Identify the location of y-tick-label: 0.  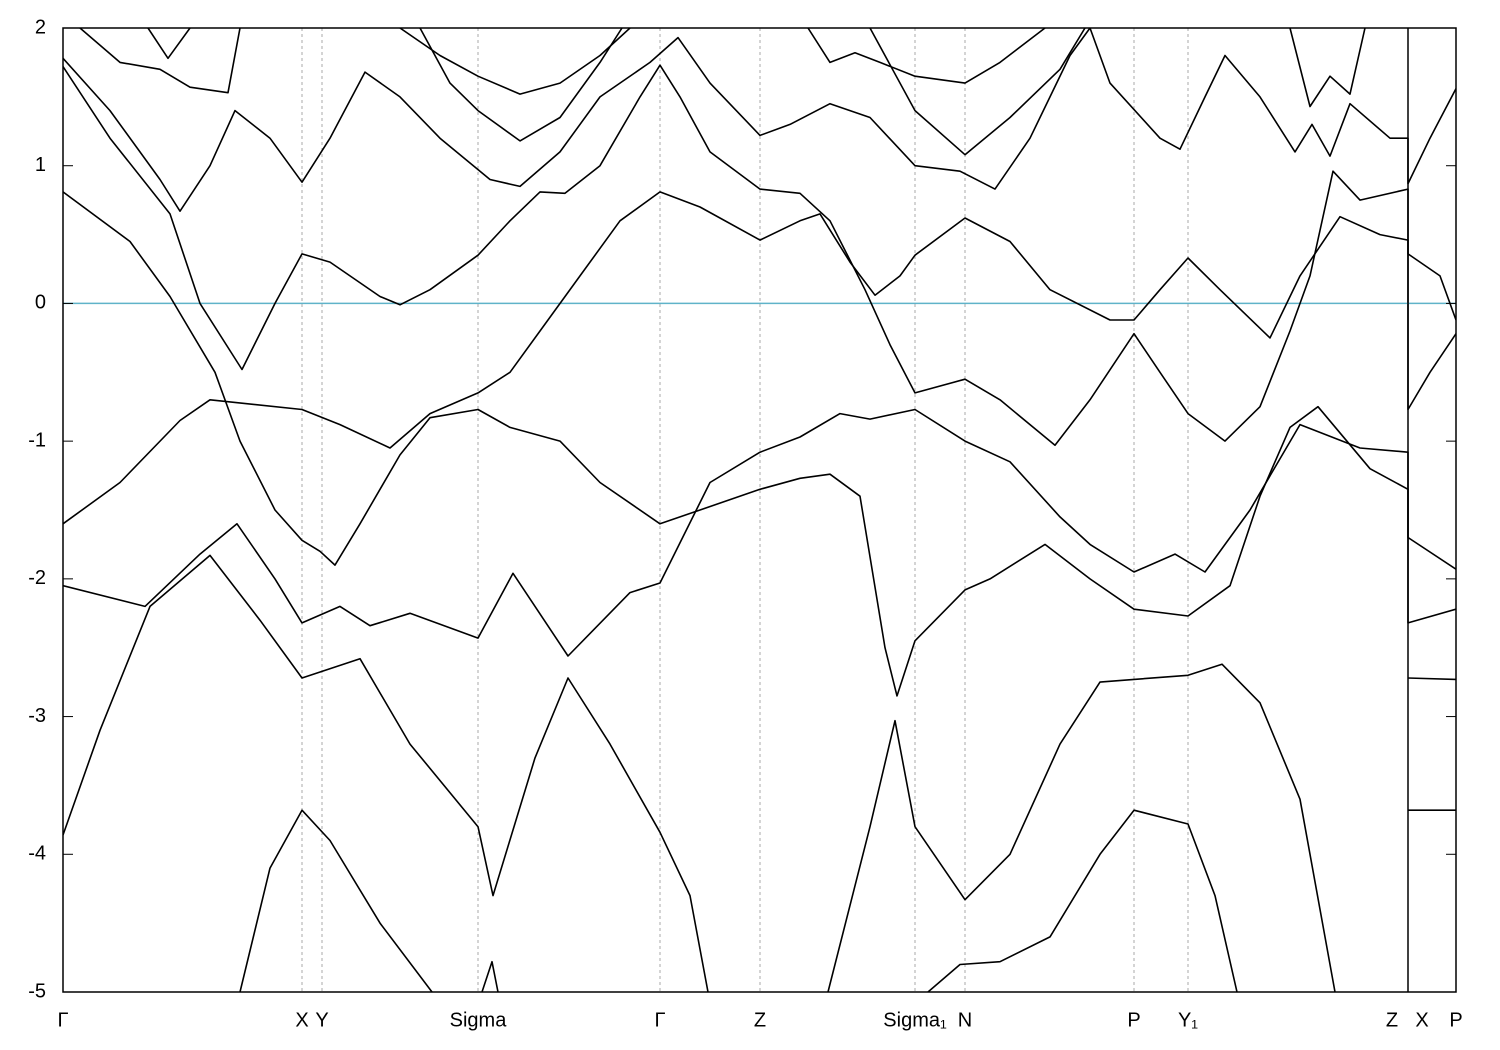
(40, 303).